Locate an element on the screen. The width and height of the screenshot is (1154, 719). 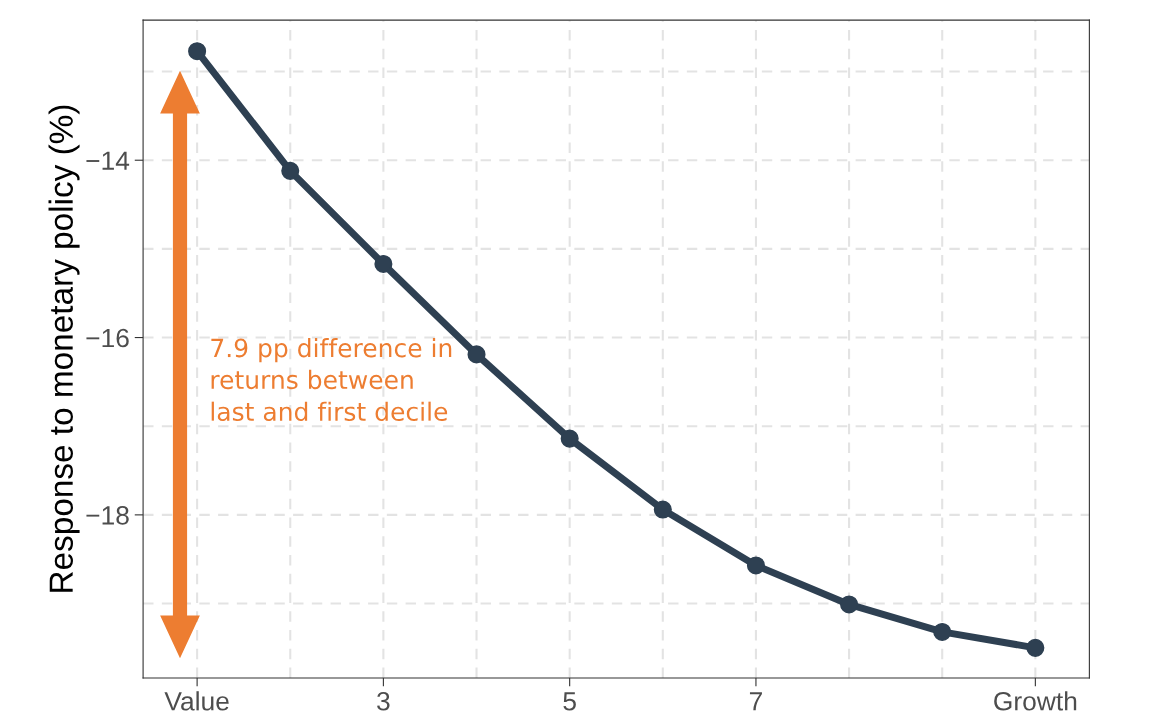
y-tick-label: −16 is located at coordinates (107, 338).